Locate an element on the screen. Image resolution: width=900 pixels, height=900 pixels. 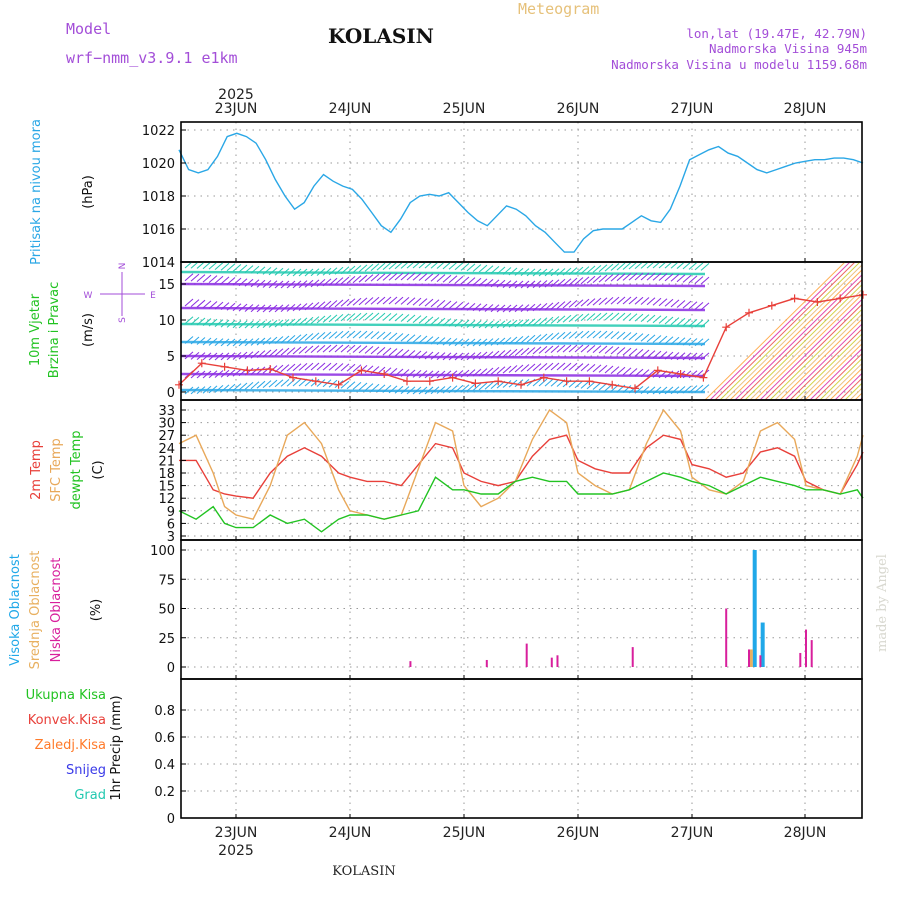
y-tick-label: 0.6 is located at coordinates (164, 738).